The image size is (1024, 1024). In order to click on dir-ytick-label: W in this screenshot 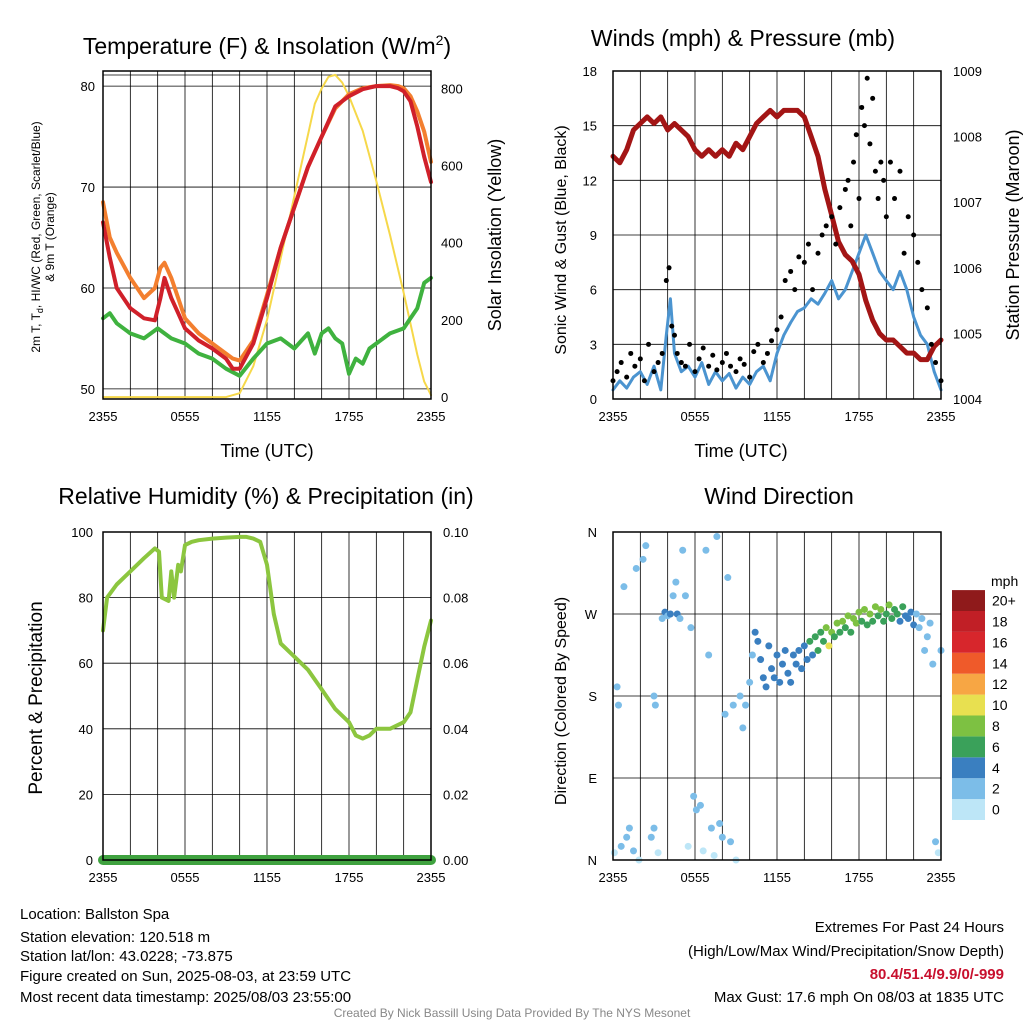, I will do `click(591, 614)`.